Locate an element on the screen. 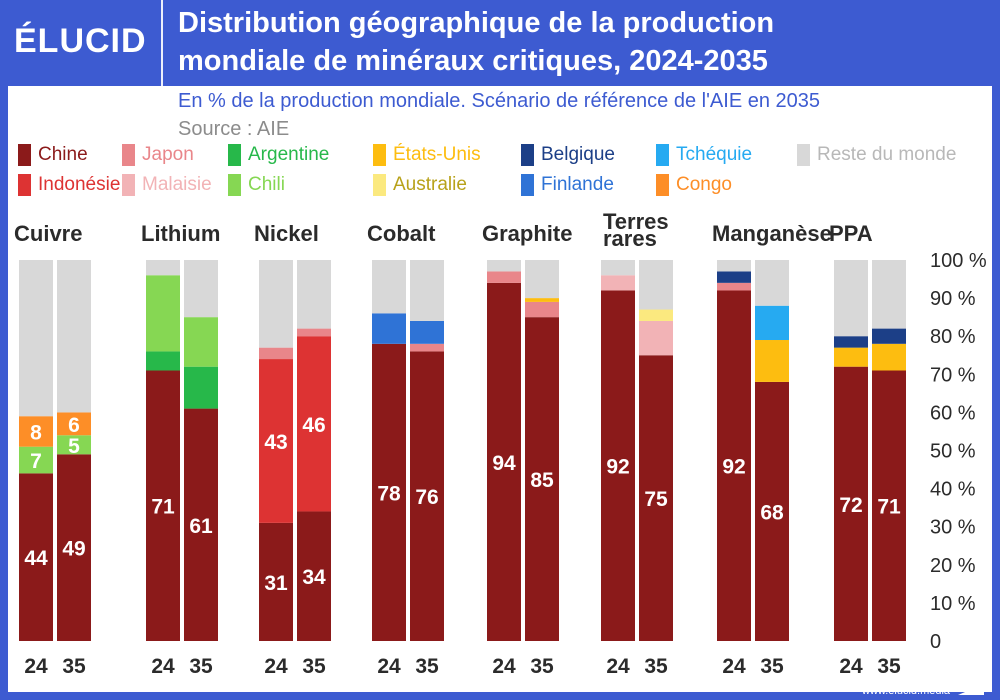 Image resolution: width=1000 pixels, height=700 pixels. legend-label: Malaisie is located at coordinates (177, 184).